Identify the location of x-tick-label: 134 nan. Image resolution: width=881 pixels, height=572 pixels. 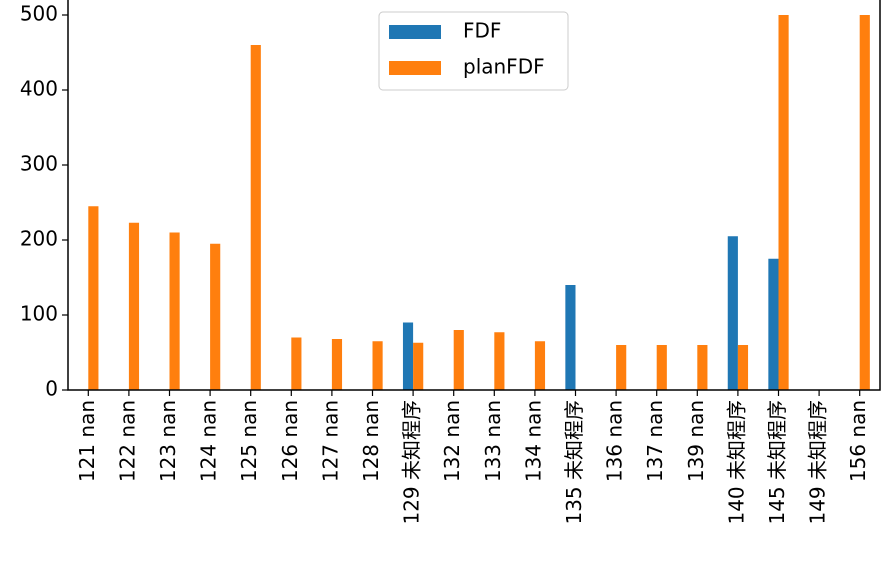
(533, 441).